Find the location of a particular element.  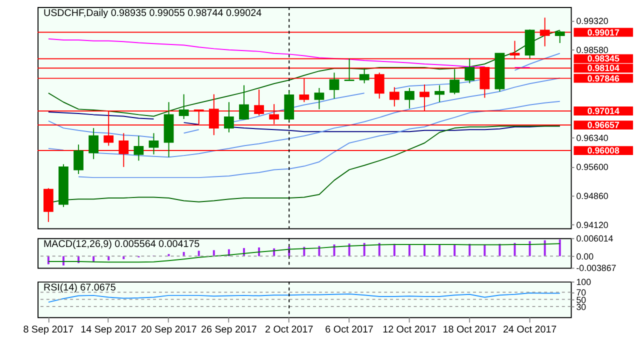

x-tick-label: 2 Oct 2017 is located at coordinates (289, 330).